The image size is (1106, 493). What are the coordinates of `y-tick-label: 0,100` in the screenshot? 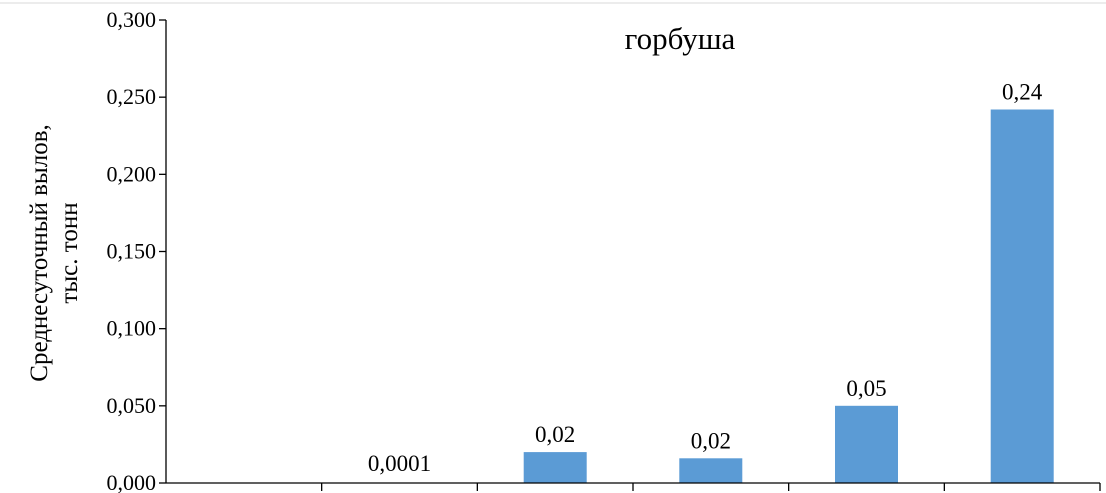 It's located at (132, 328).